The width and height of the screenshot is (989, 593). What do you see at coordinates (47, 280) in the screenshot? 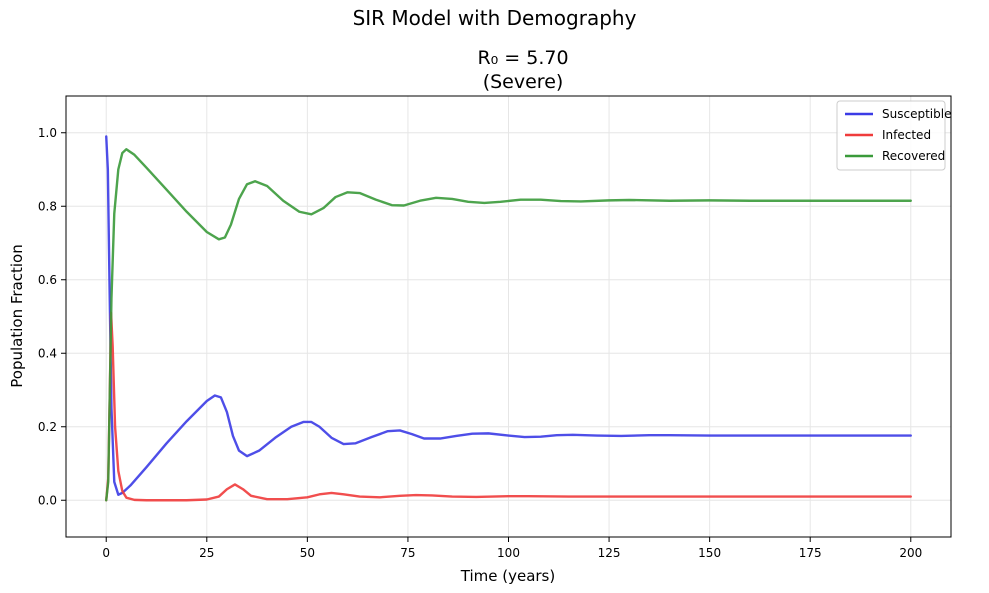
I see `y-tick-label: 0.6` at bounding box center [47, 280].